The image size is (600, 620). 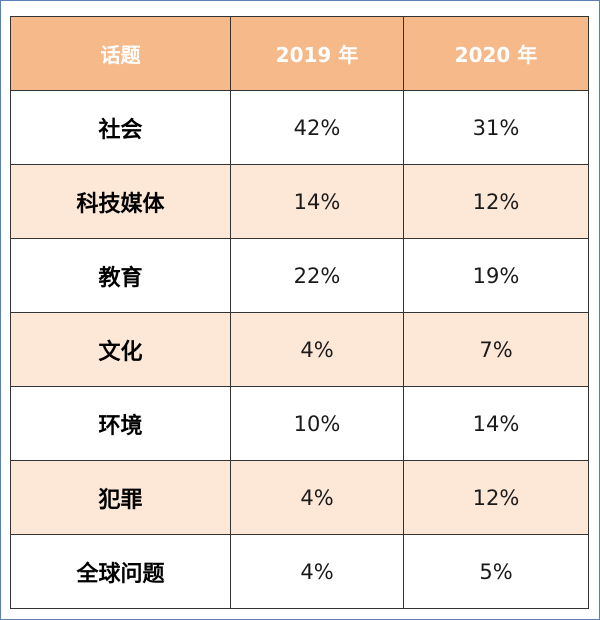 I want to click on row-topic: 环境, so click(x=120, y=423).